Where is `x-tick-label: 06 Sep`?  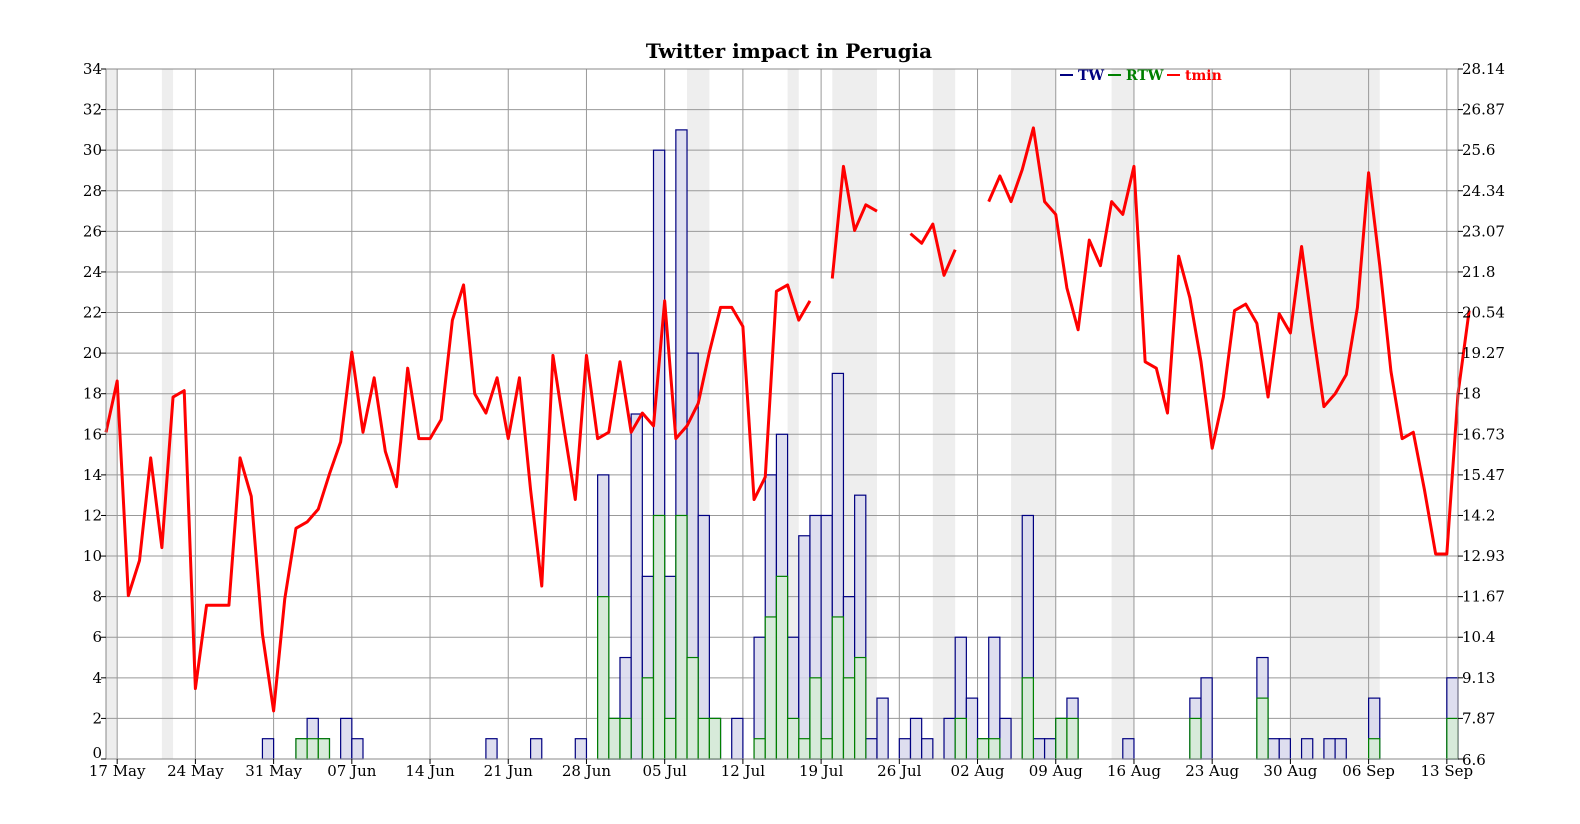
x-tick-label: 06 Sep is located at coordinates (1368, 771).